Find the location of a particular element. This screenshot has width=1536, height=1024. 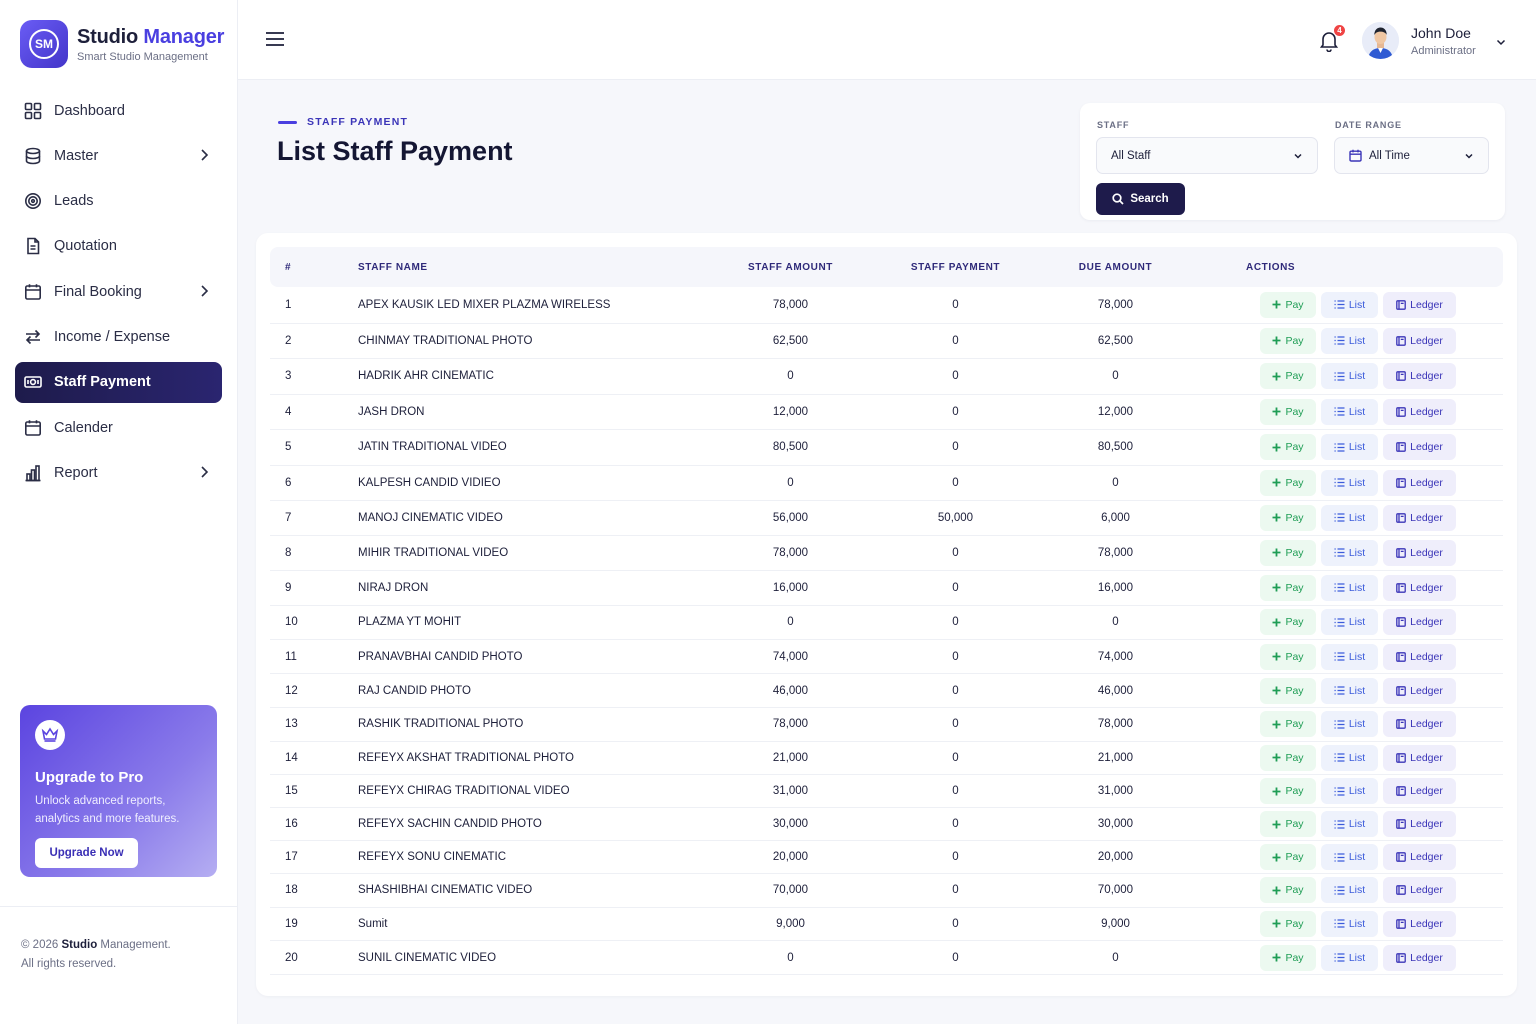

arrows-exchange-icon is located at coordinates (33, 337).